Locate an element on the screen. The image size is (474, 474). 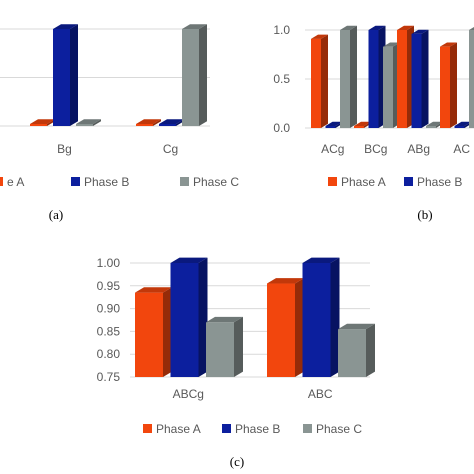
panel-c-y-tick-label: 0.75 is located at coordinates (109, 377).